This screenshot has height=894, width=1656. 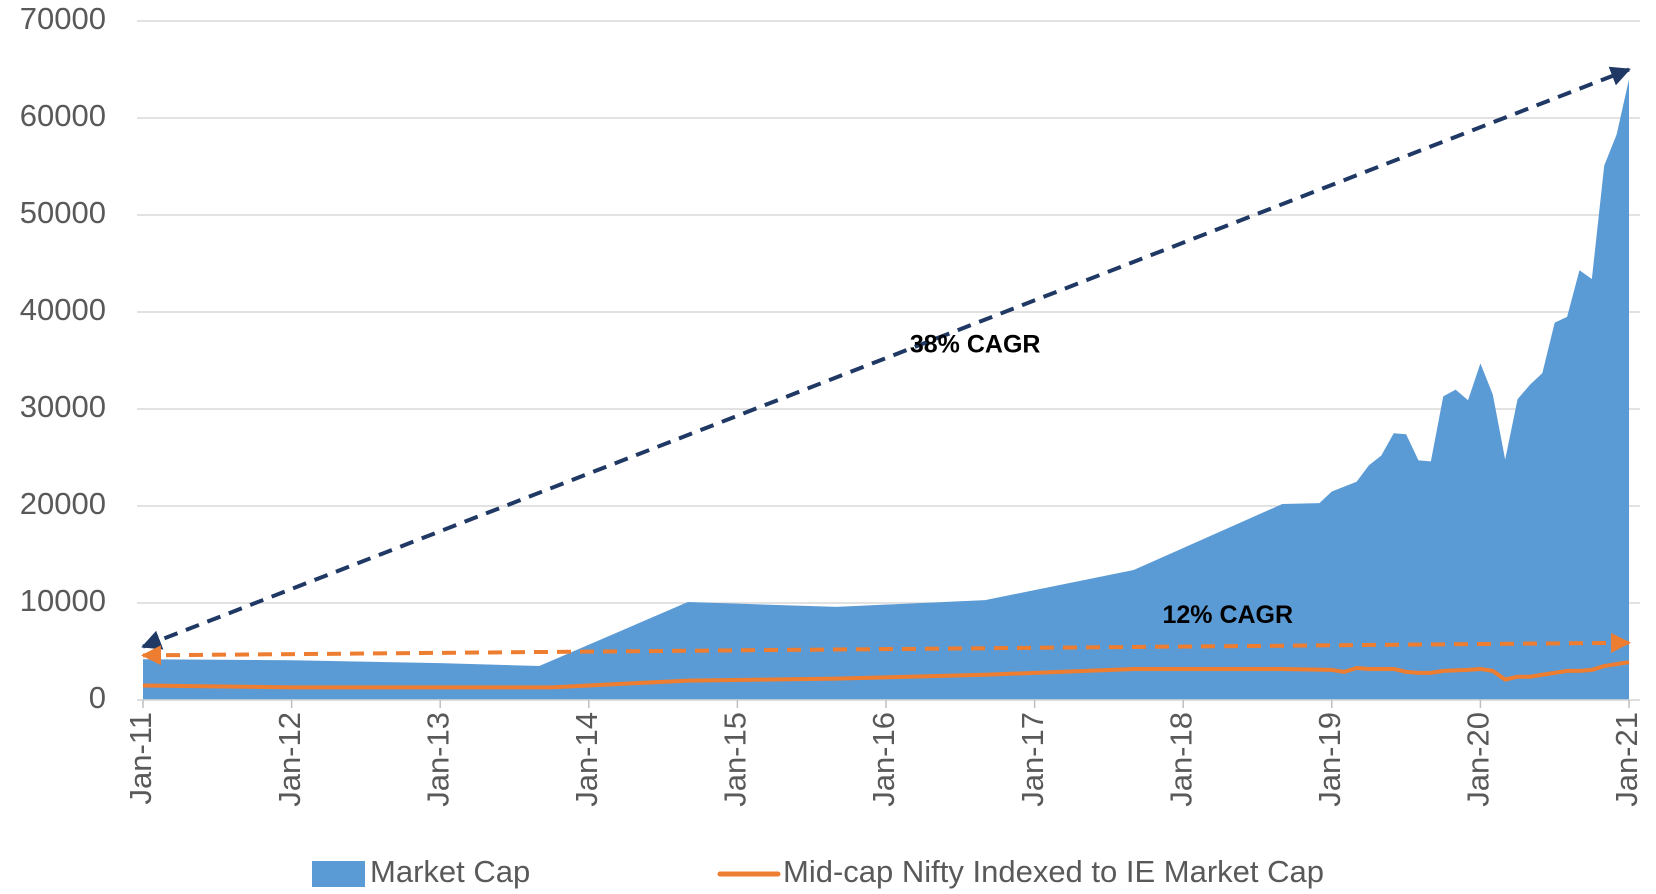 I want to click on annotation: 38% CAGR, so click(x=975, y=345).